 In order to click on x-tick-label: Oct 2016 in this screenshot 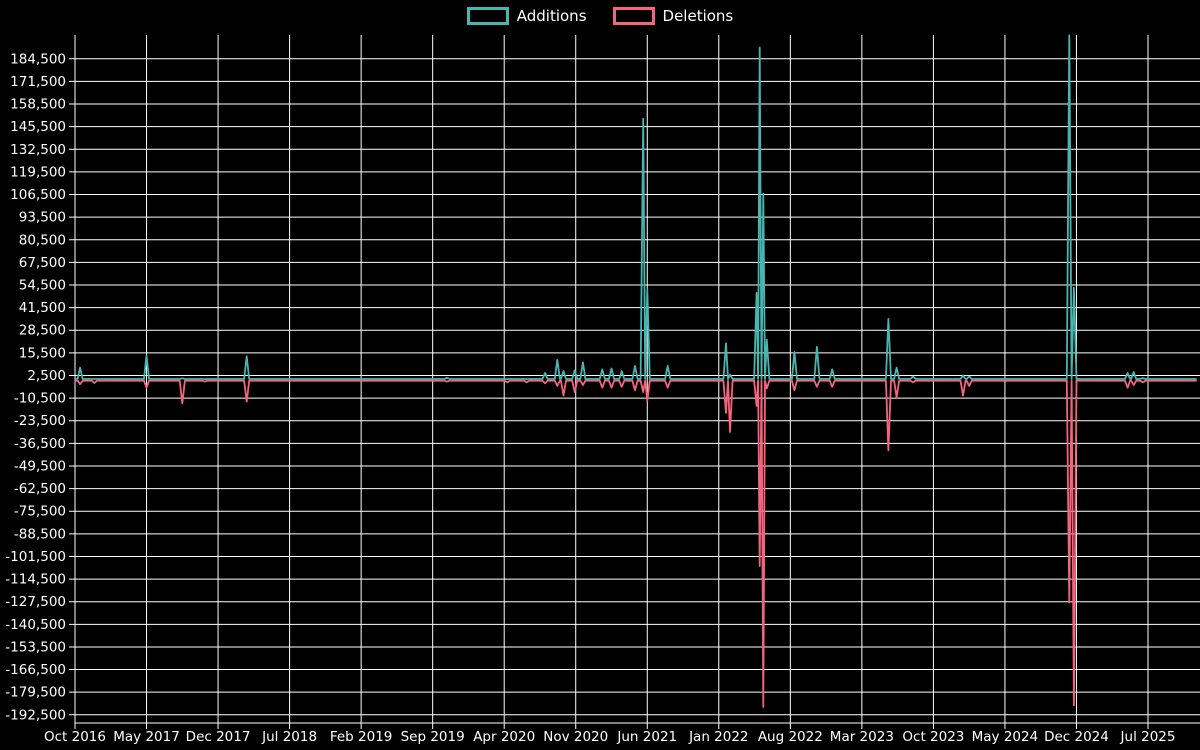, I will do `click(75, 737)`.